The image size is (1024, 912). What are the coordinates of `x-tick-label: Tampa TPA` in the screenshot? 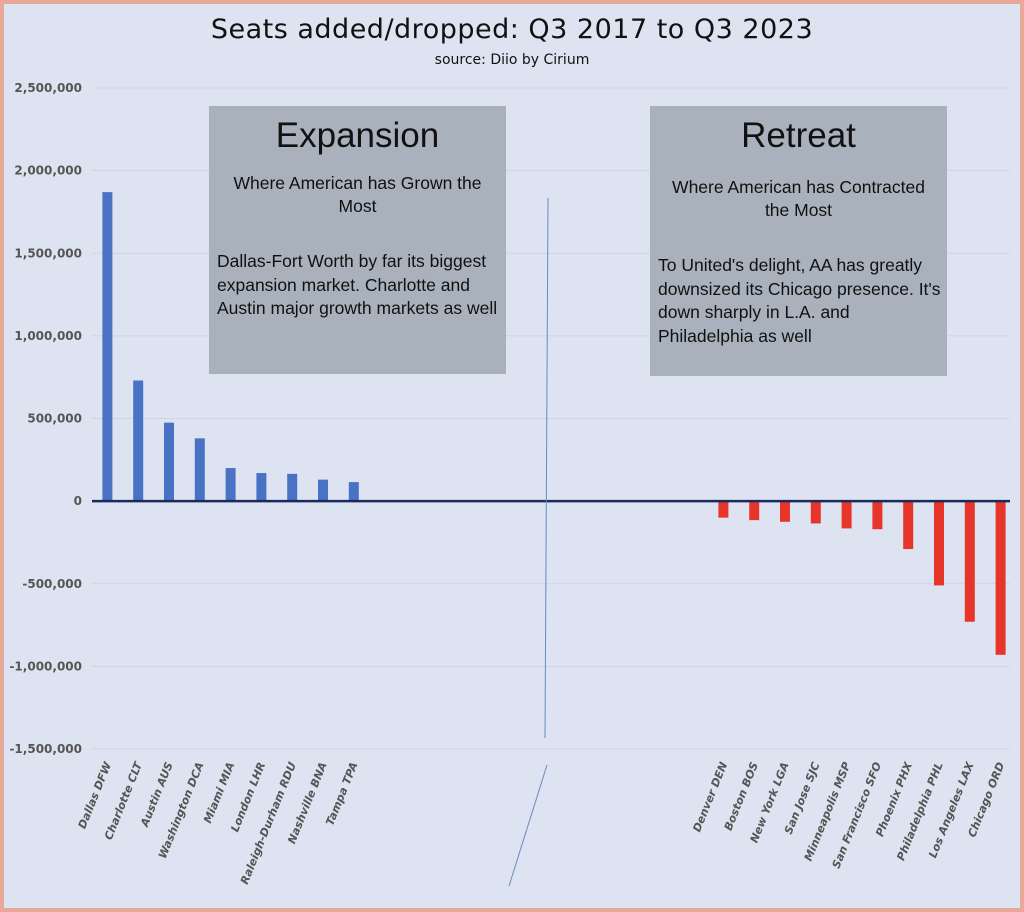 It's located at (341, 793).